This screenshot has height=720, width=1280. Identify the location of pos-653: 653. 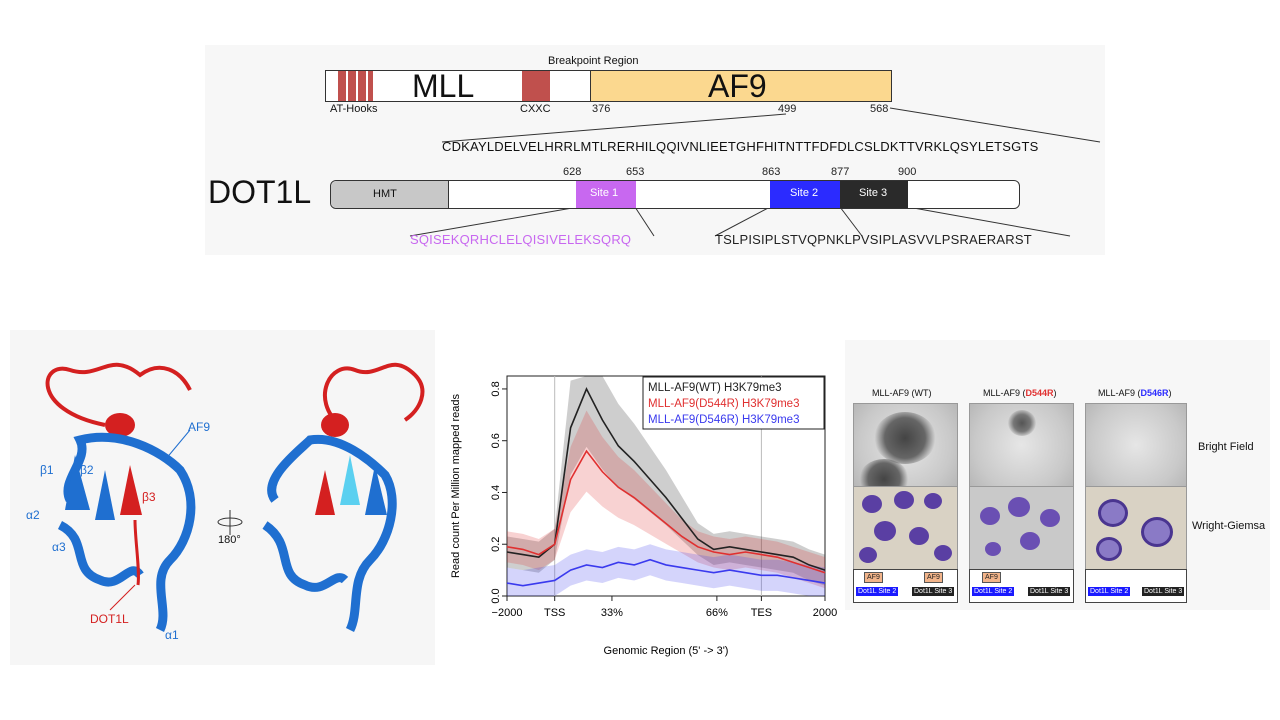
(635, 172).